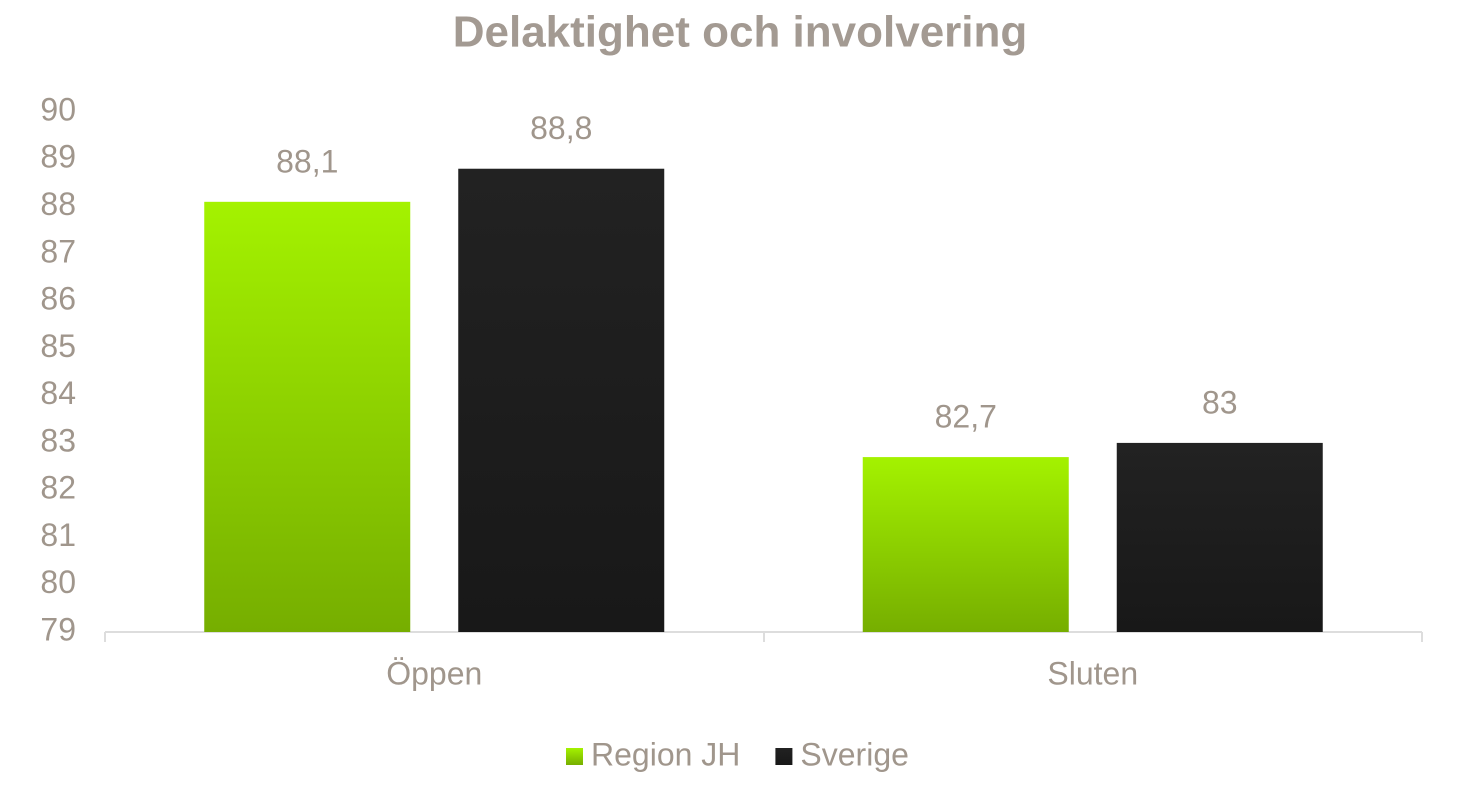 The image size is (1476, 809). I want to click on y-tick-label: 86, so click(58, 299).